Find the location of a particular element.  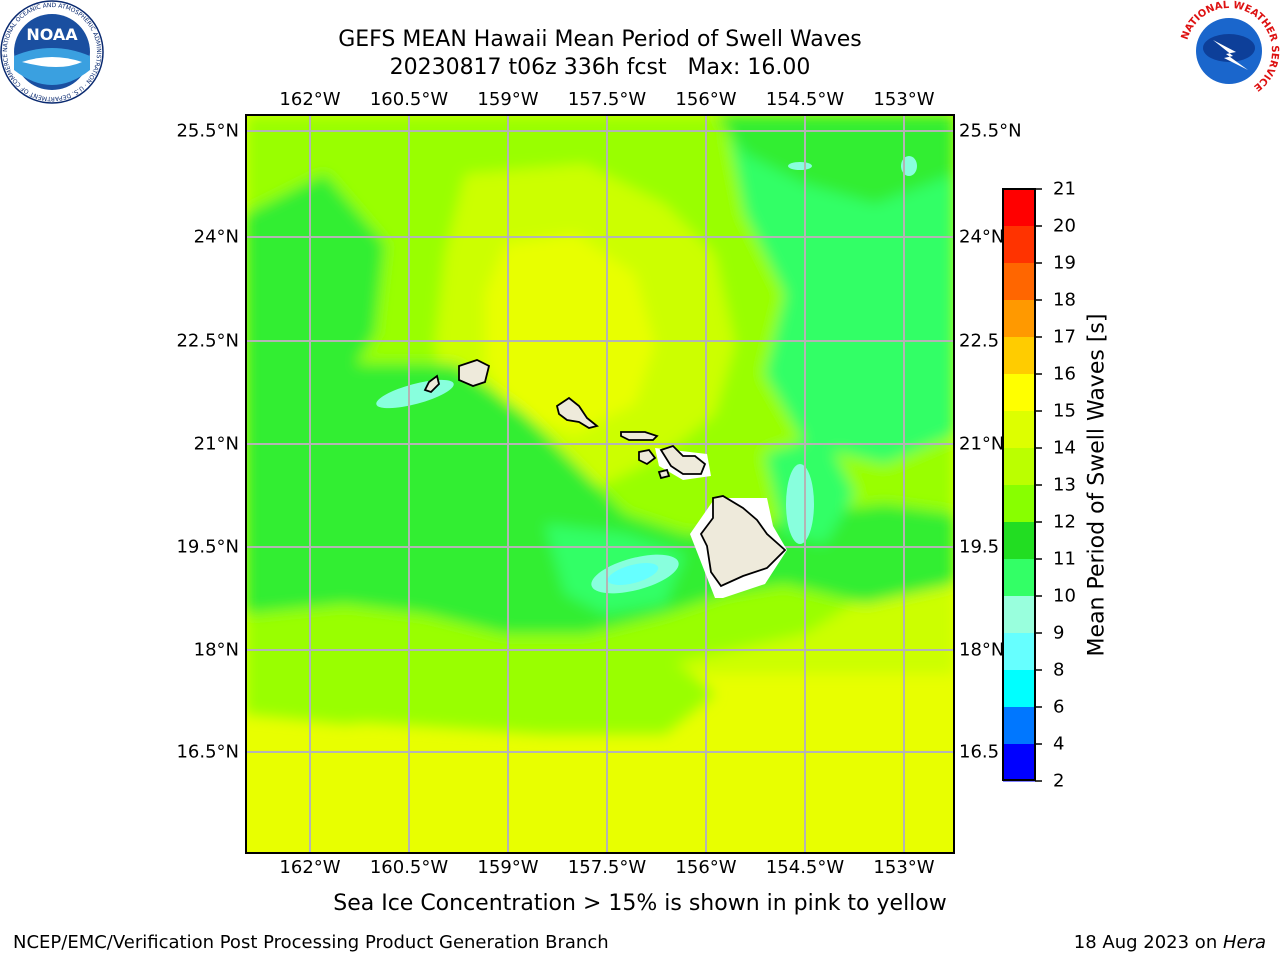

lat-label-right-19-5n: 19.5 is located at coordinates (979, 547).